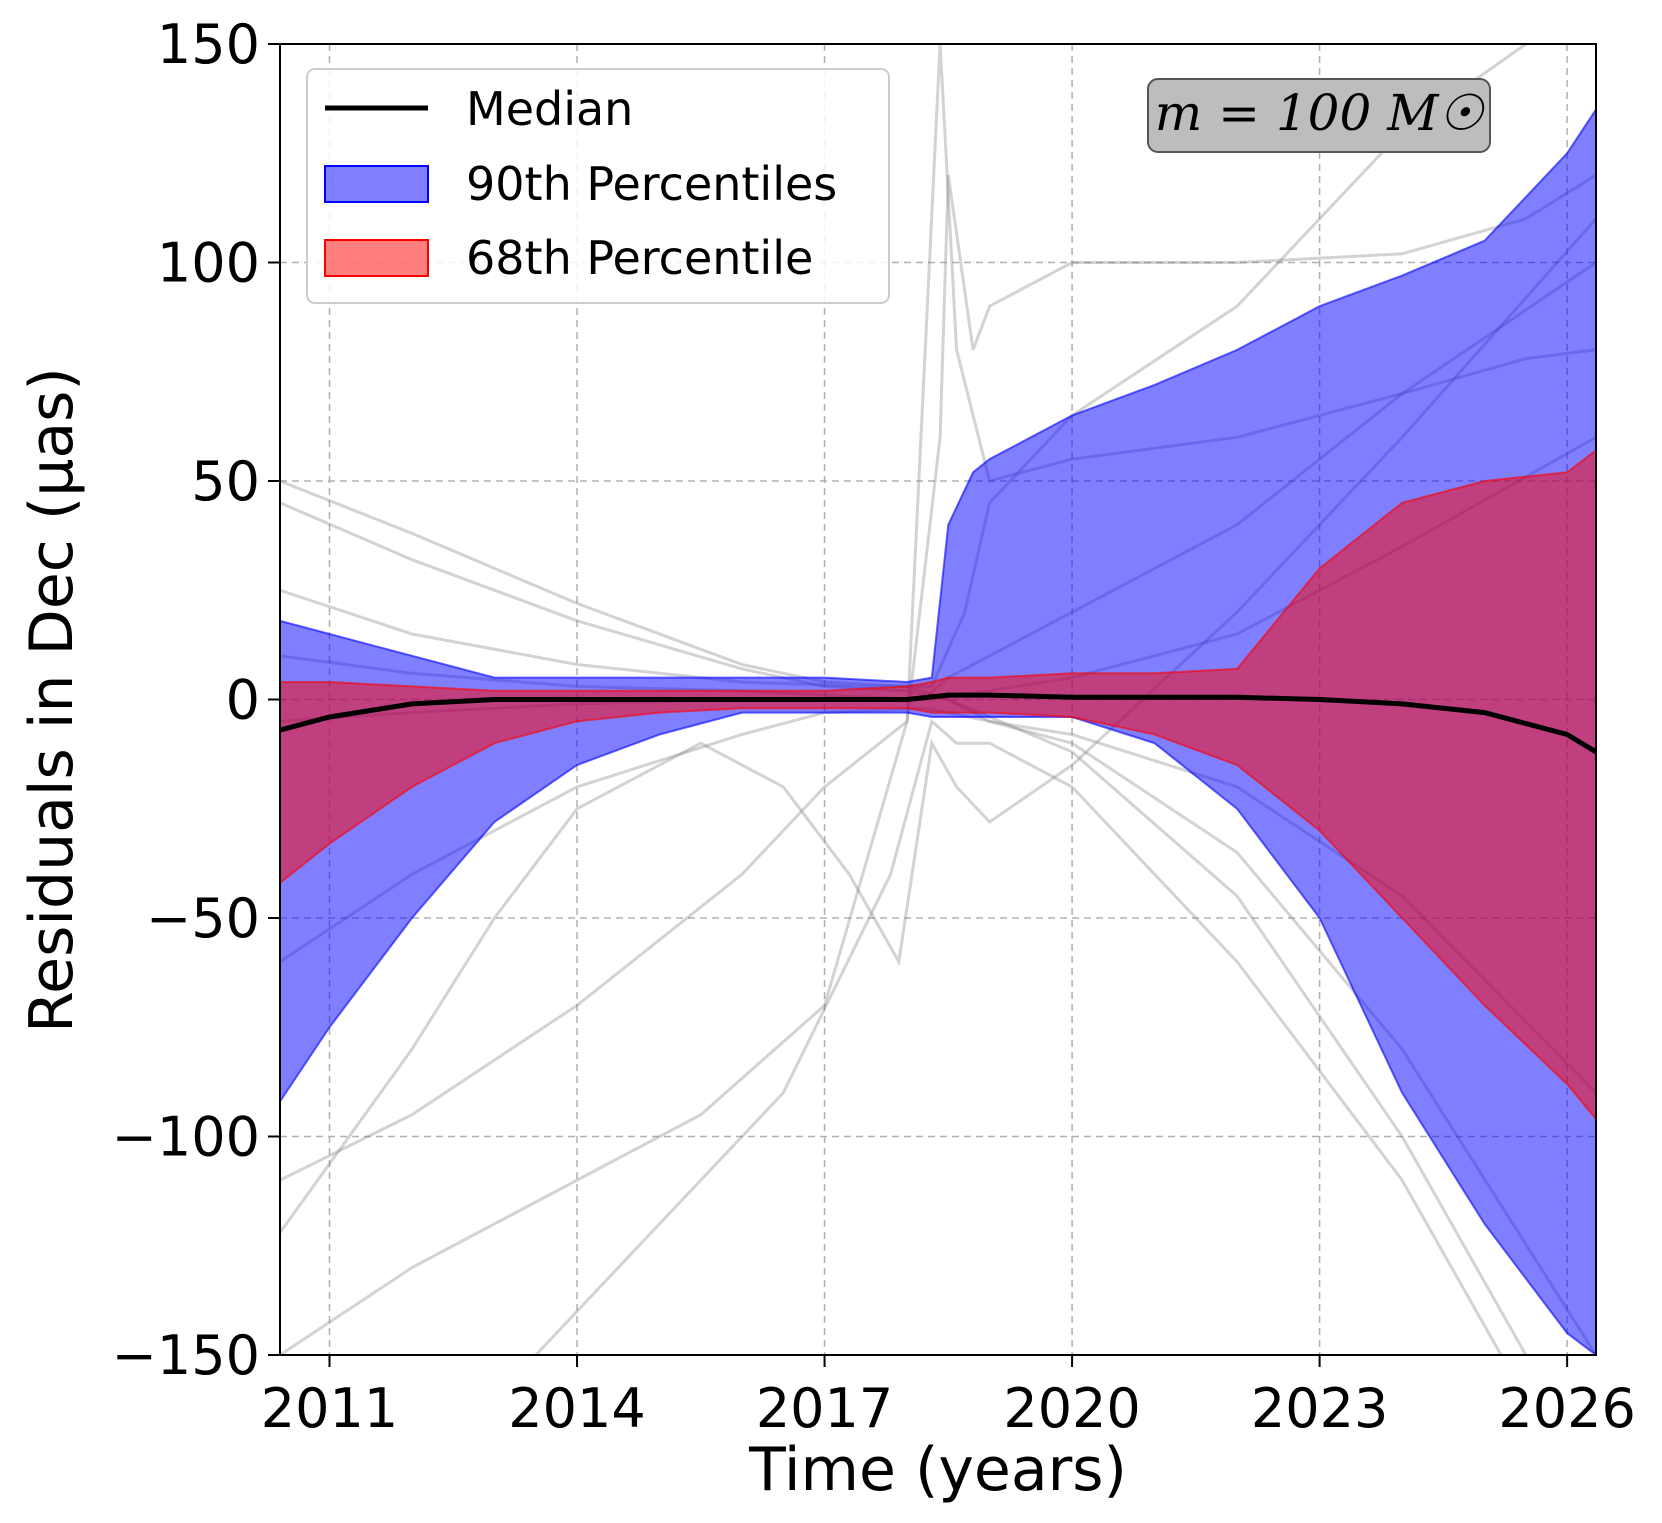 This screenshot has width=1662, height=1523. I want to click on mass-annotation: m = 100 M☉, so click(1319, 115).